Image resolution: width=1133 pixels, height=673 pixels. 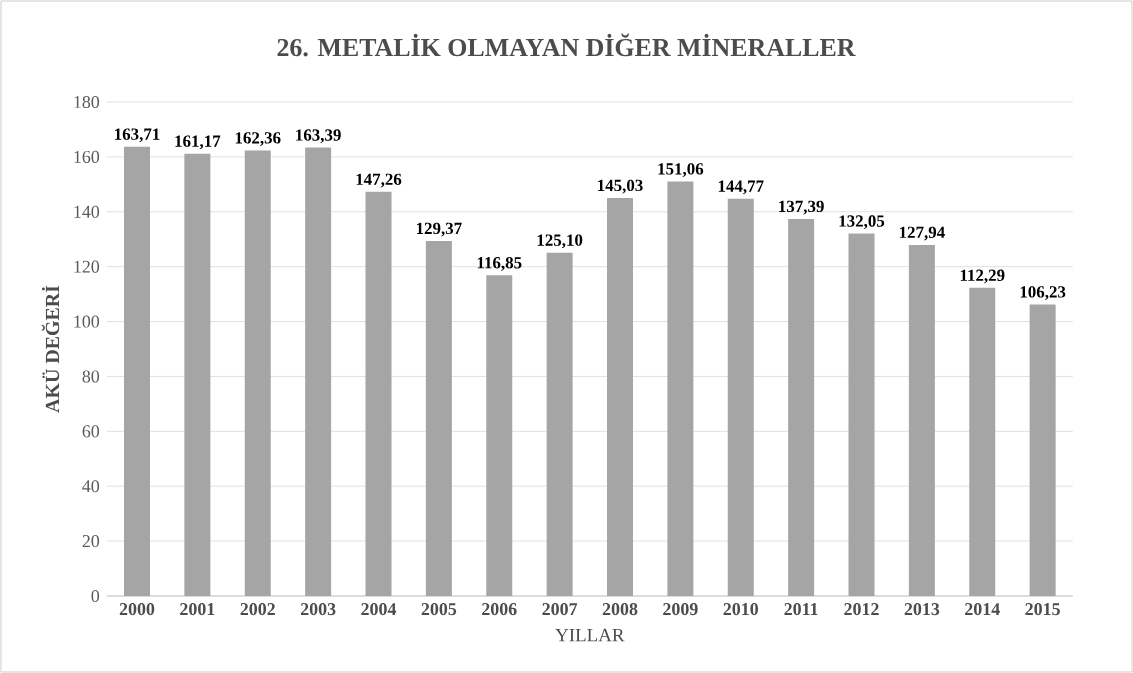 What do you see at coordinates (620, 609) in the screenshot?
I see `x-tick-label: 2008` at bounding box center [620, 609].